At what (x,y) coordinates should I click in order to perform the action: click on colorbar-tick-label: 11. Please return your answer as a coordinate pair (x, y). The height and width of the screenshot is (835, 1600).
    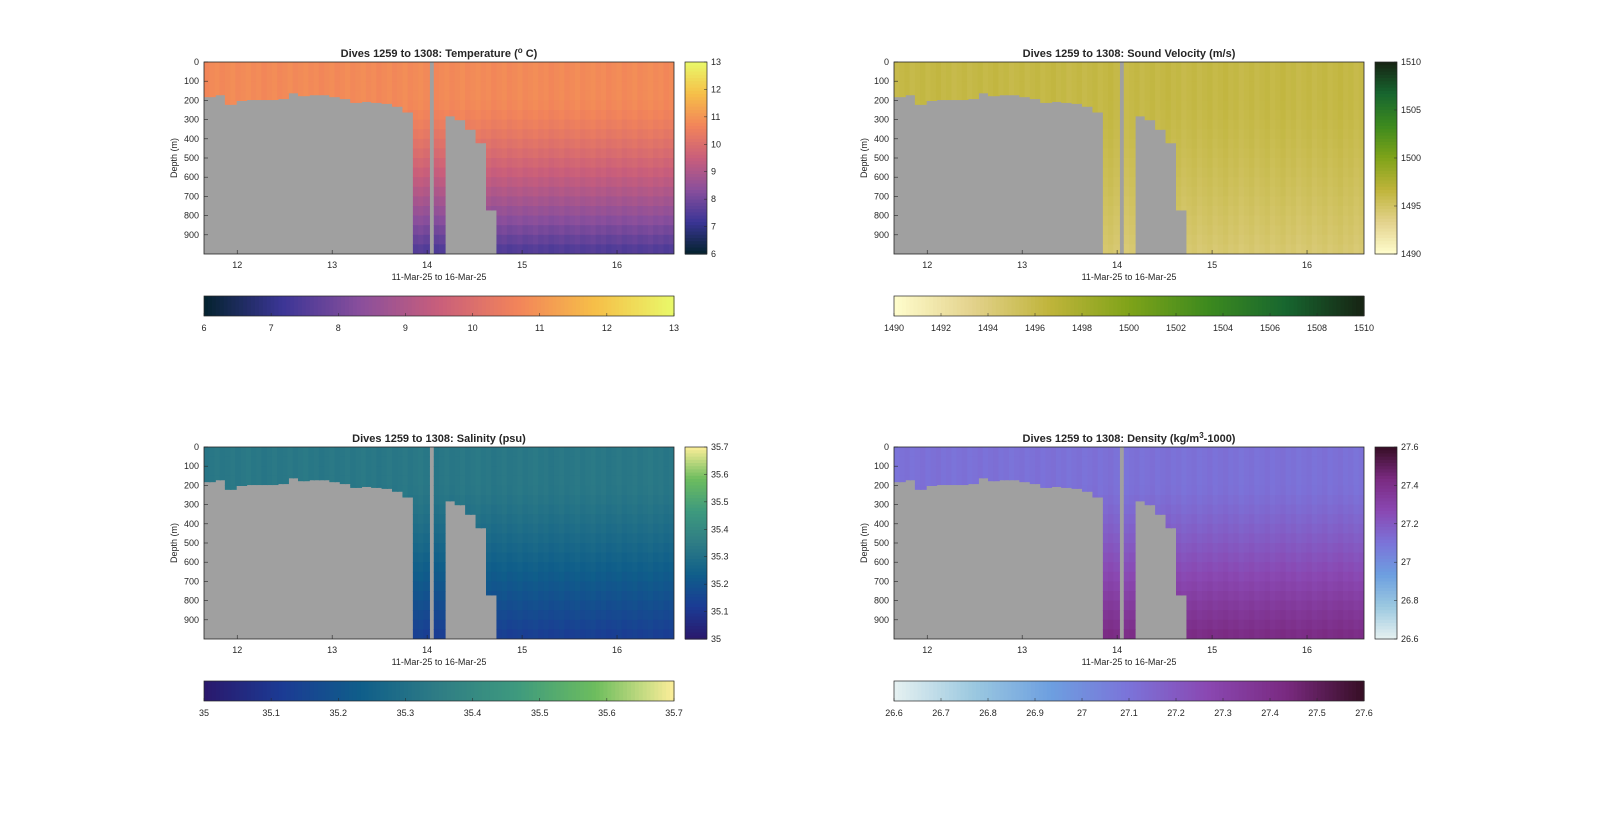
    Looking at the image, I should click on (715, 117).